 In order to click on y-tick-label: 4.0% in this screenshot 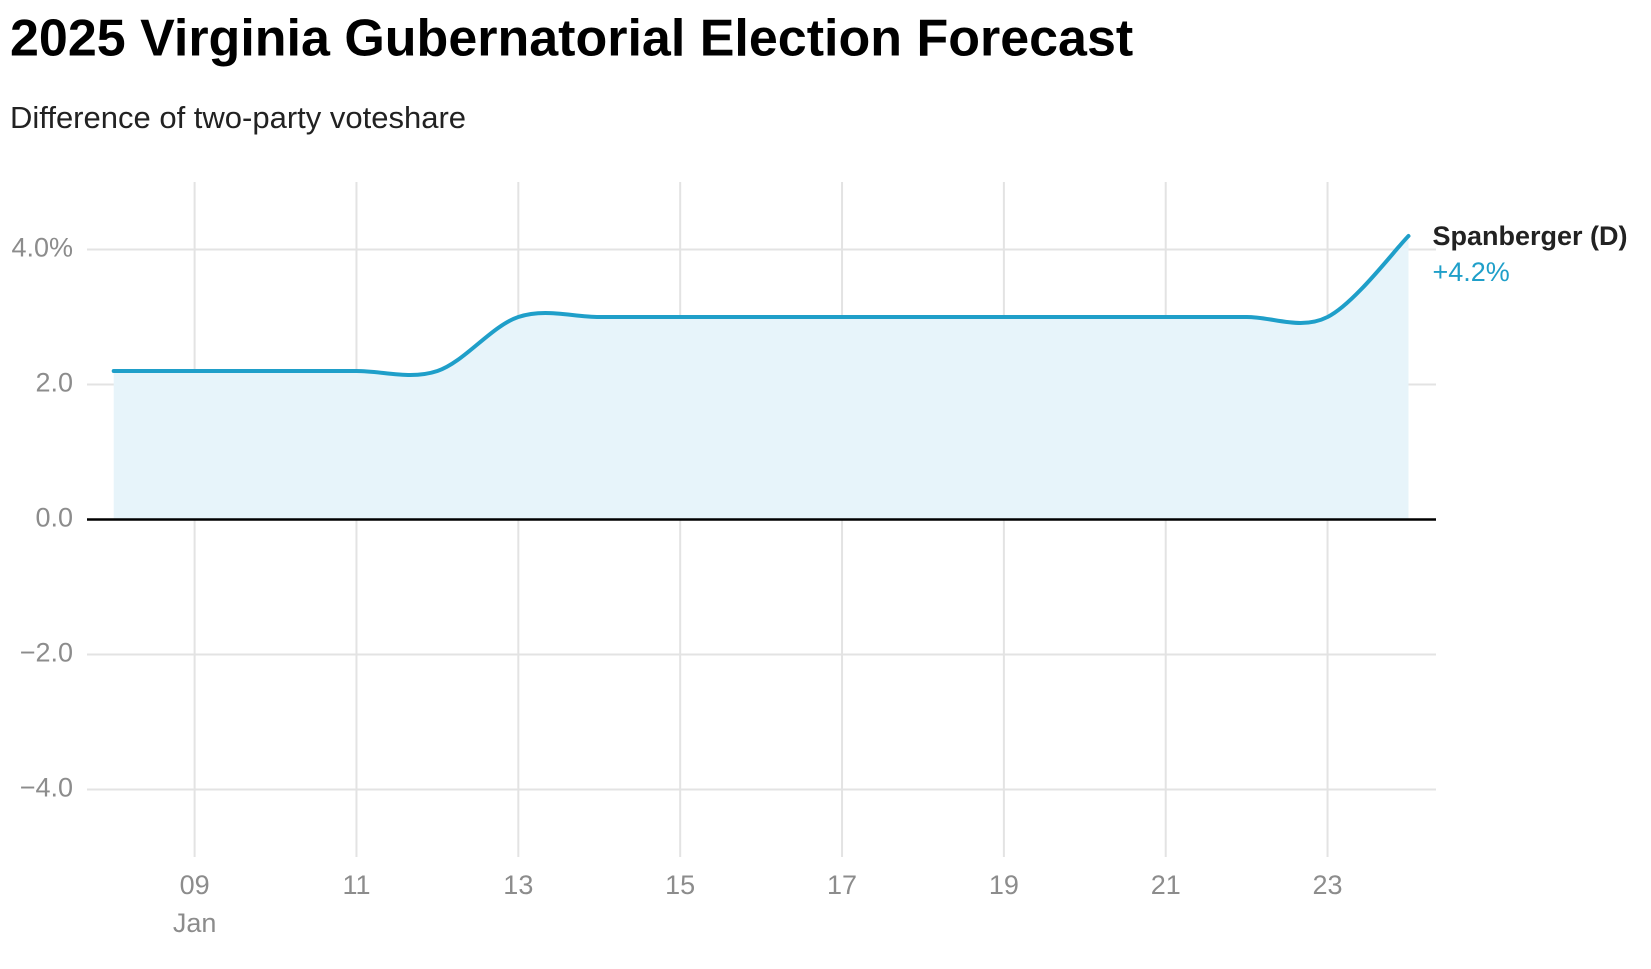, I will do `click(42, 248)`.